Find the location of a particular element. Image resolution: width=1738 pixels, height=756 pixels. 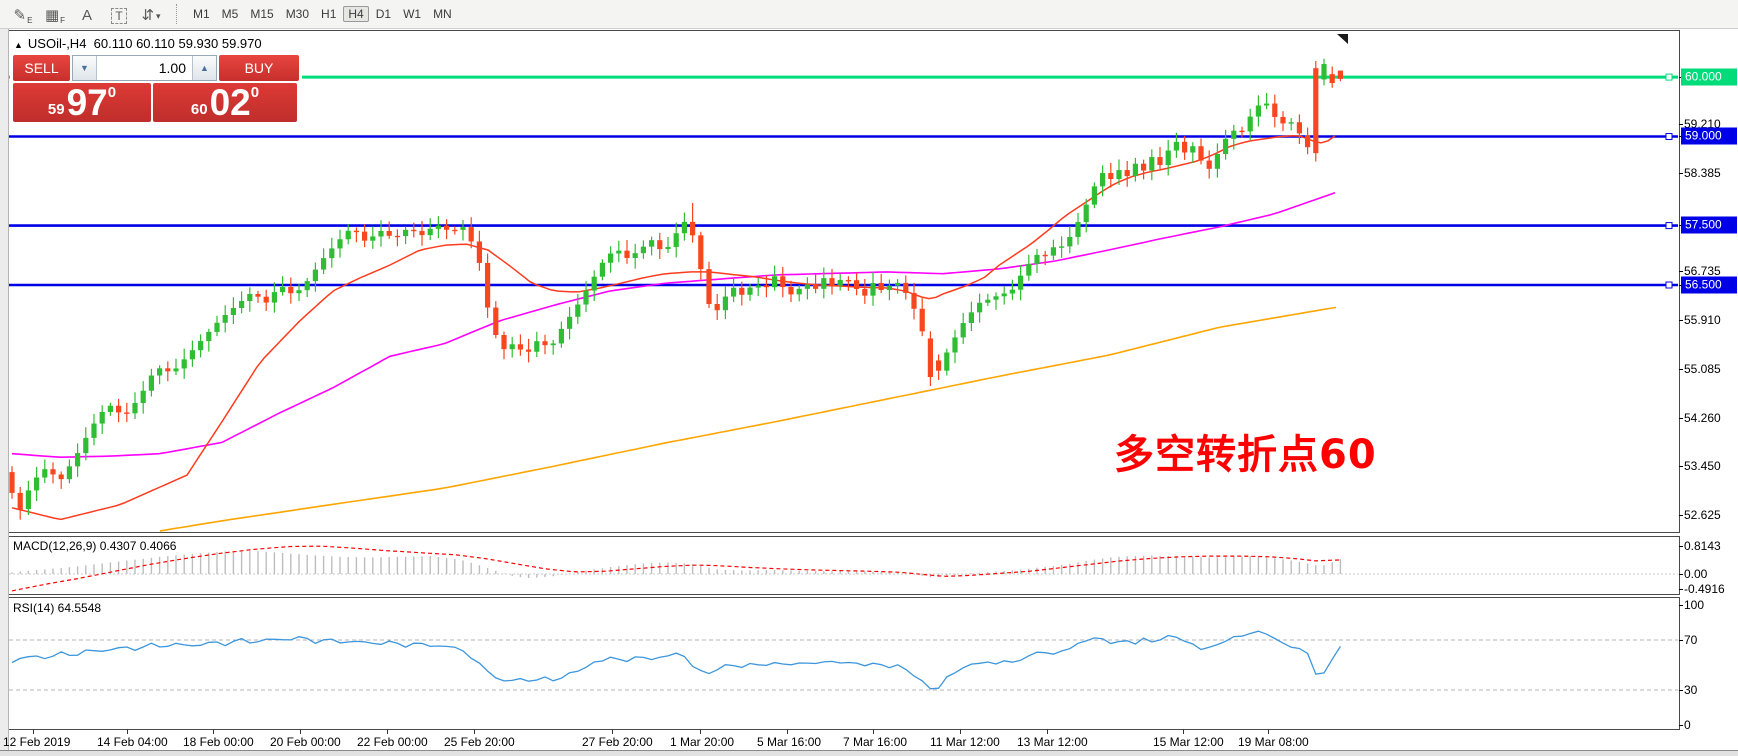

ask-price-button: 60 02 0 is located at coordinates (225, 102).